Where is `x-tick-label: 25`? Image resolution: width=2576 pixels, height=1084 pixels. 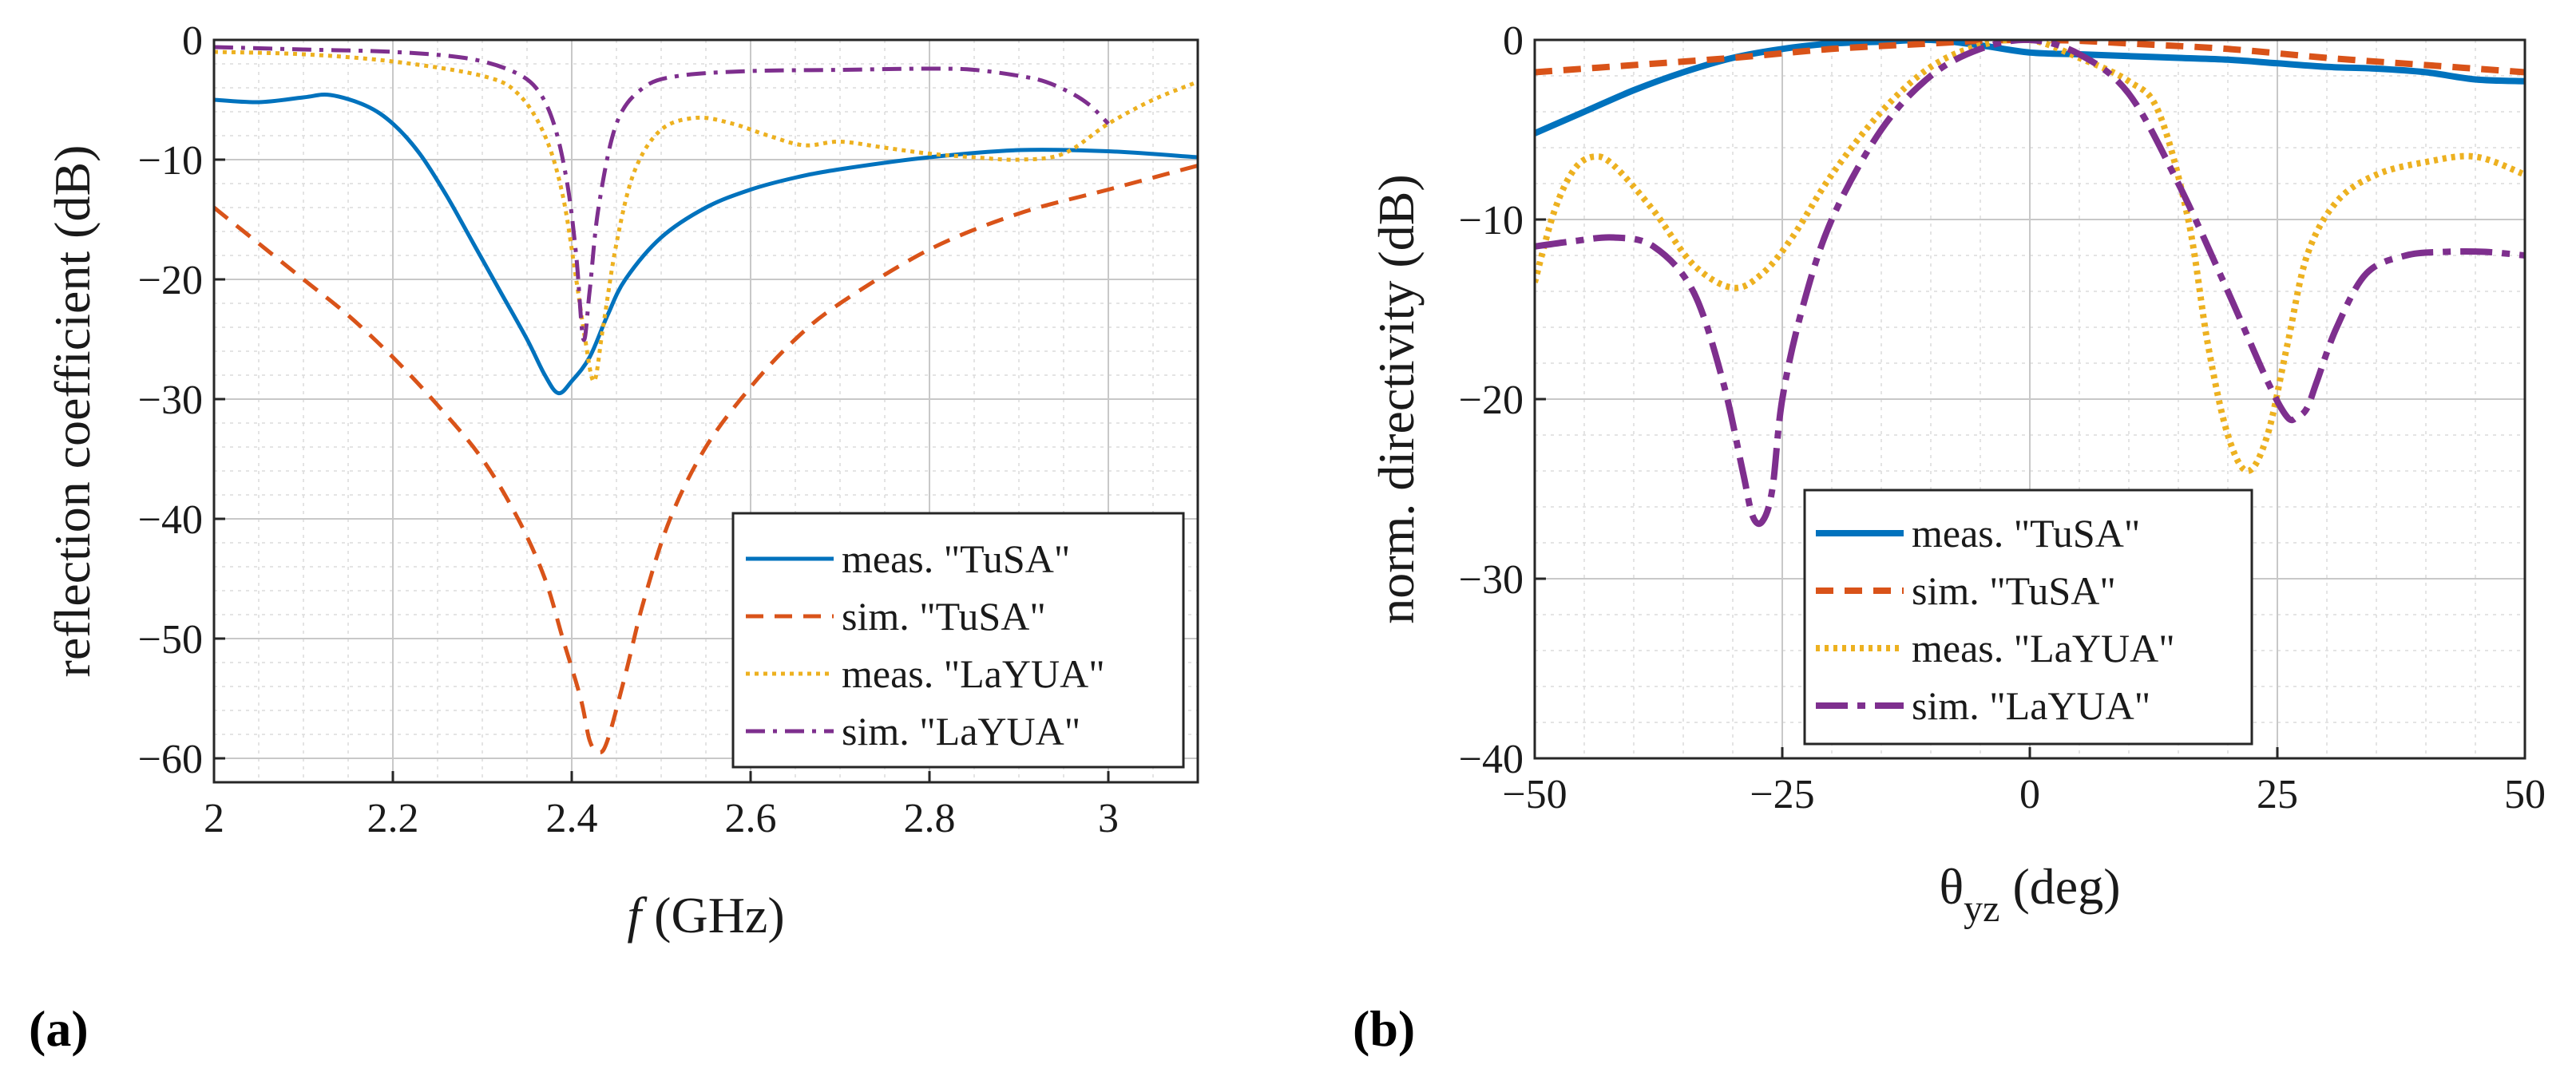
x-tick-label: 25 is located at coordinates (2277, 795).